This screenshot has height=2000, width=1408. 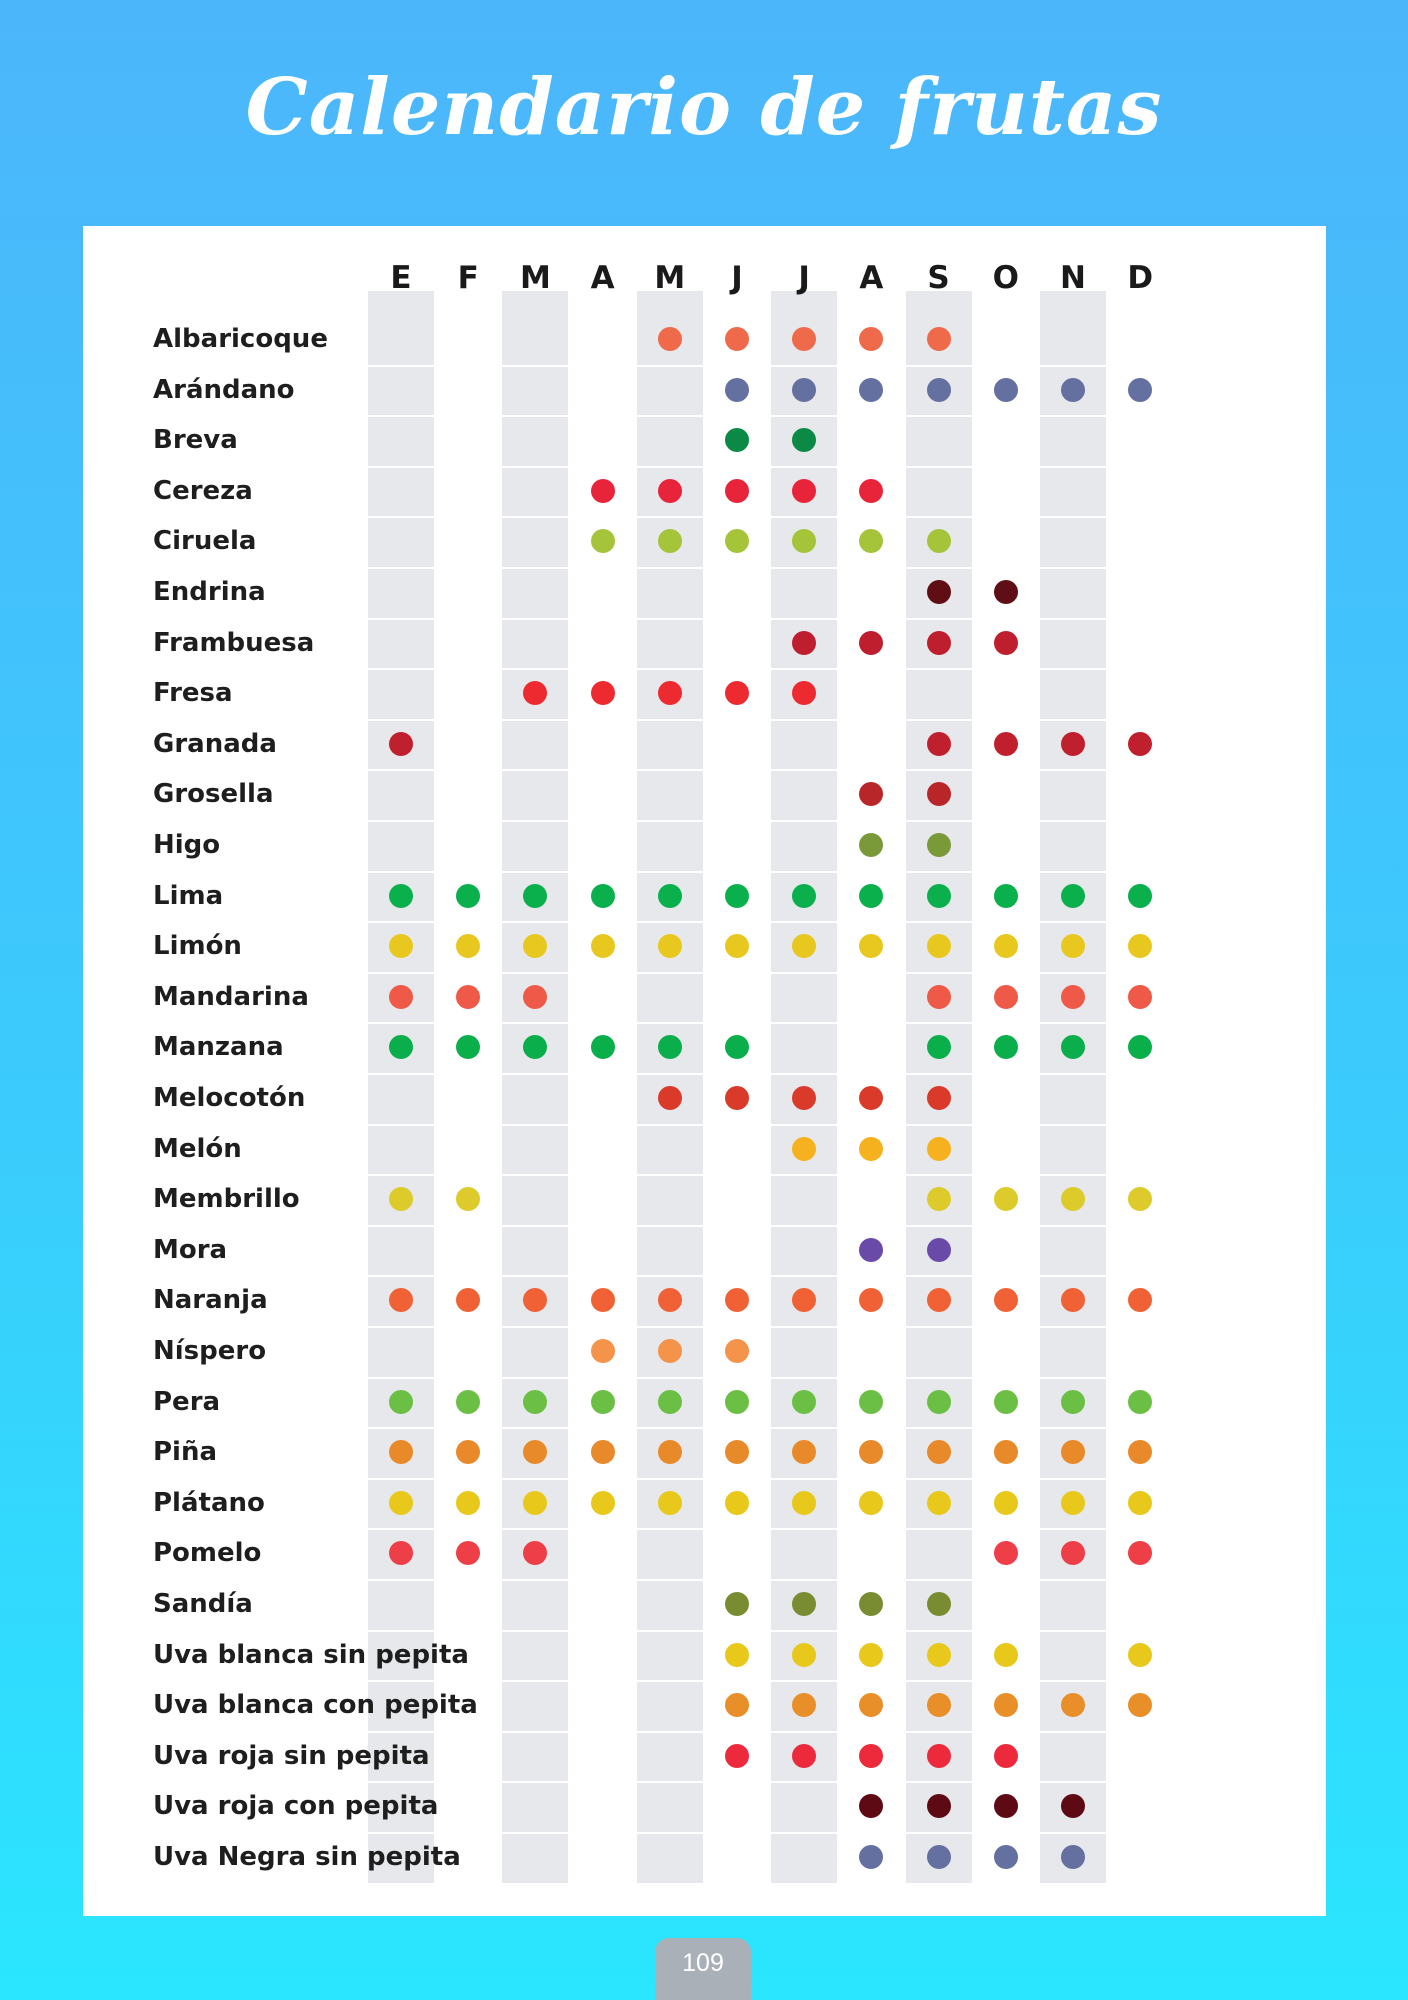 I want to click on fruit-label: Uva roja con pepita, so click(x=296, y=1806).